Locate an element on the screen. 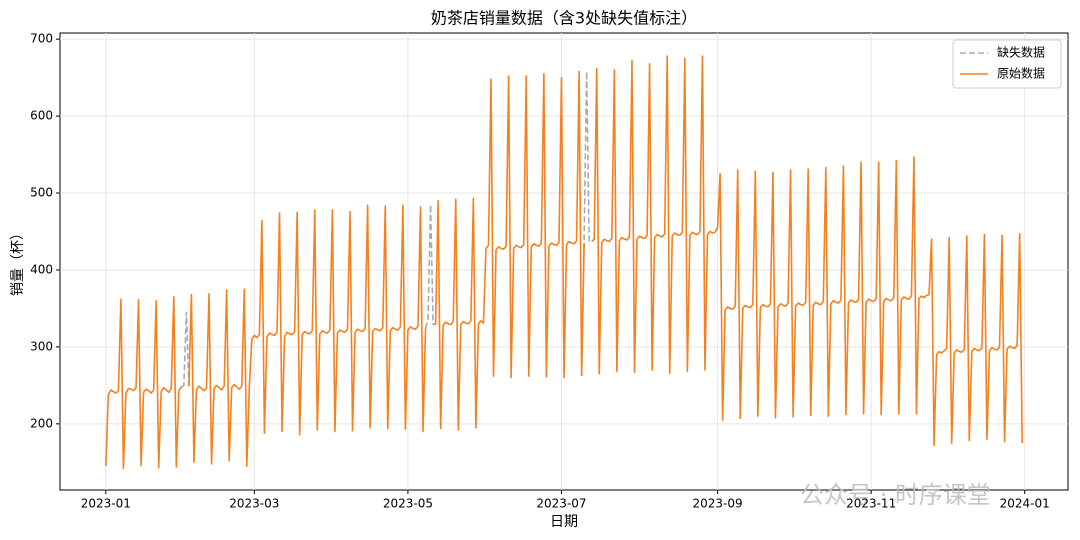  y-tick-label: 300 is located at coordinates (41, 346).